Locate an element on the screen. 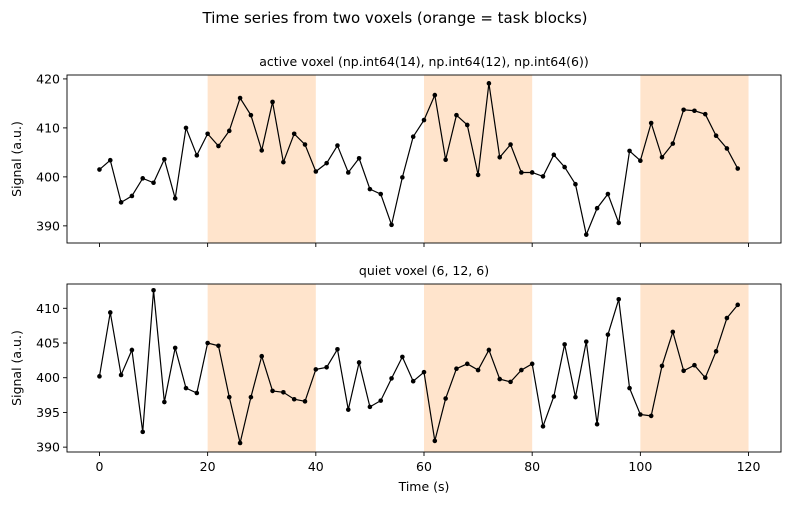  x-tick-label: 60 is located at coordinates (424, 466).